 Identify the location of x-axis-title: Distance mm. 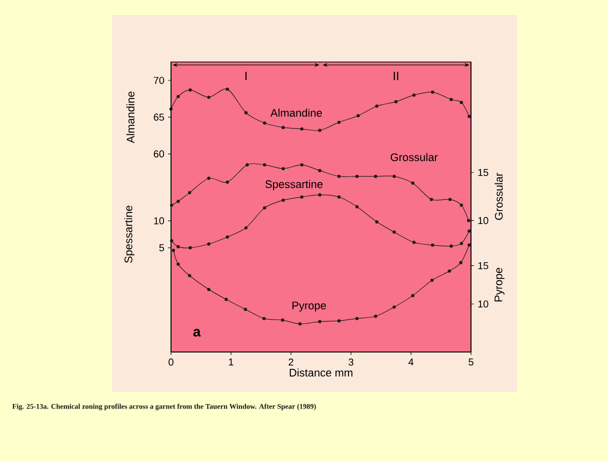
(321, 372).